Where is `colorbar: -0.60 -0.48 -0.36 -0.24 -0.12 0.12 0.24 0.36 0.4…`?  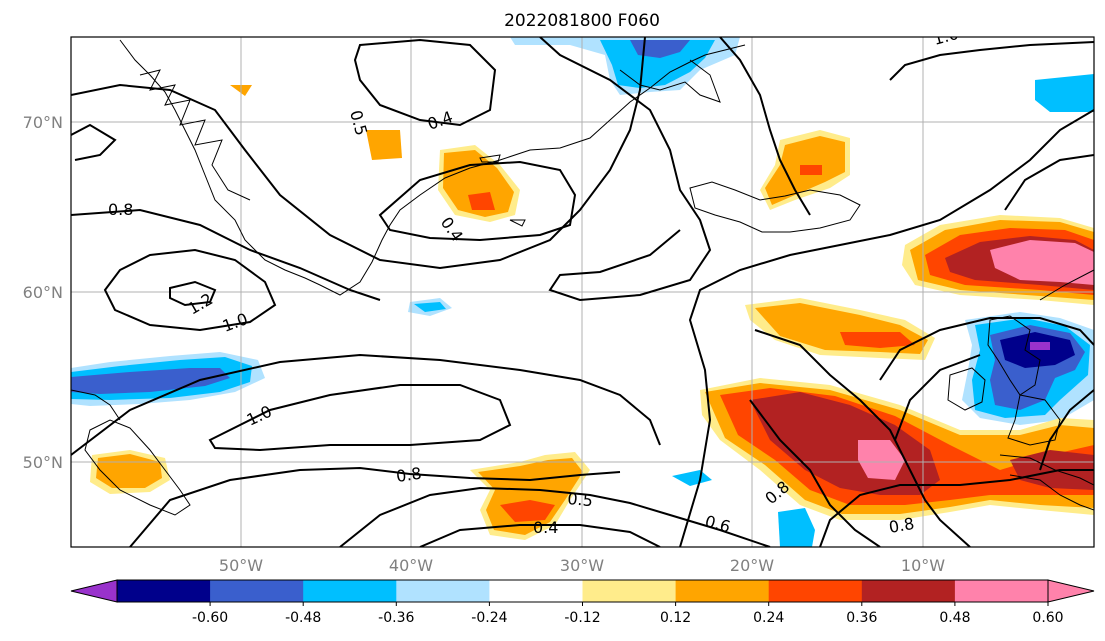
colorbar: -0.60 -0.48 -0.36 -0.24 -0.12 0.12 0.24 0.36 0.4… is located at coordinates (582, 602).